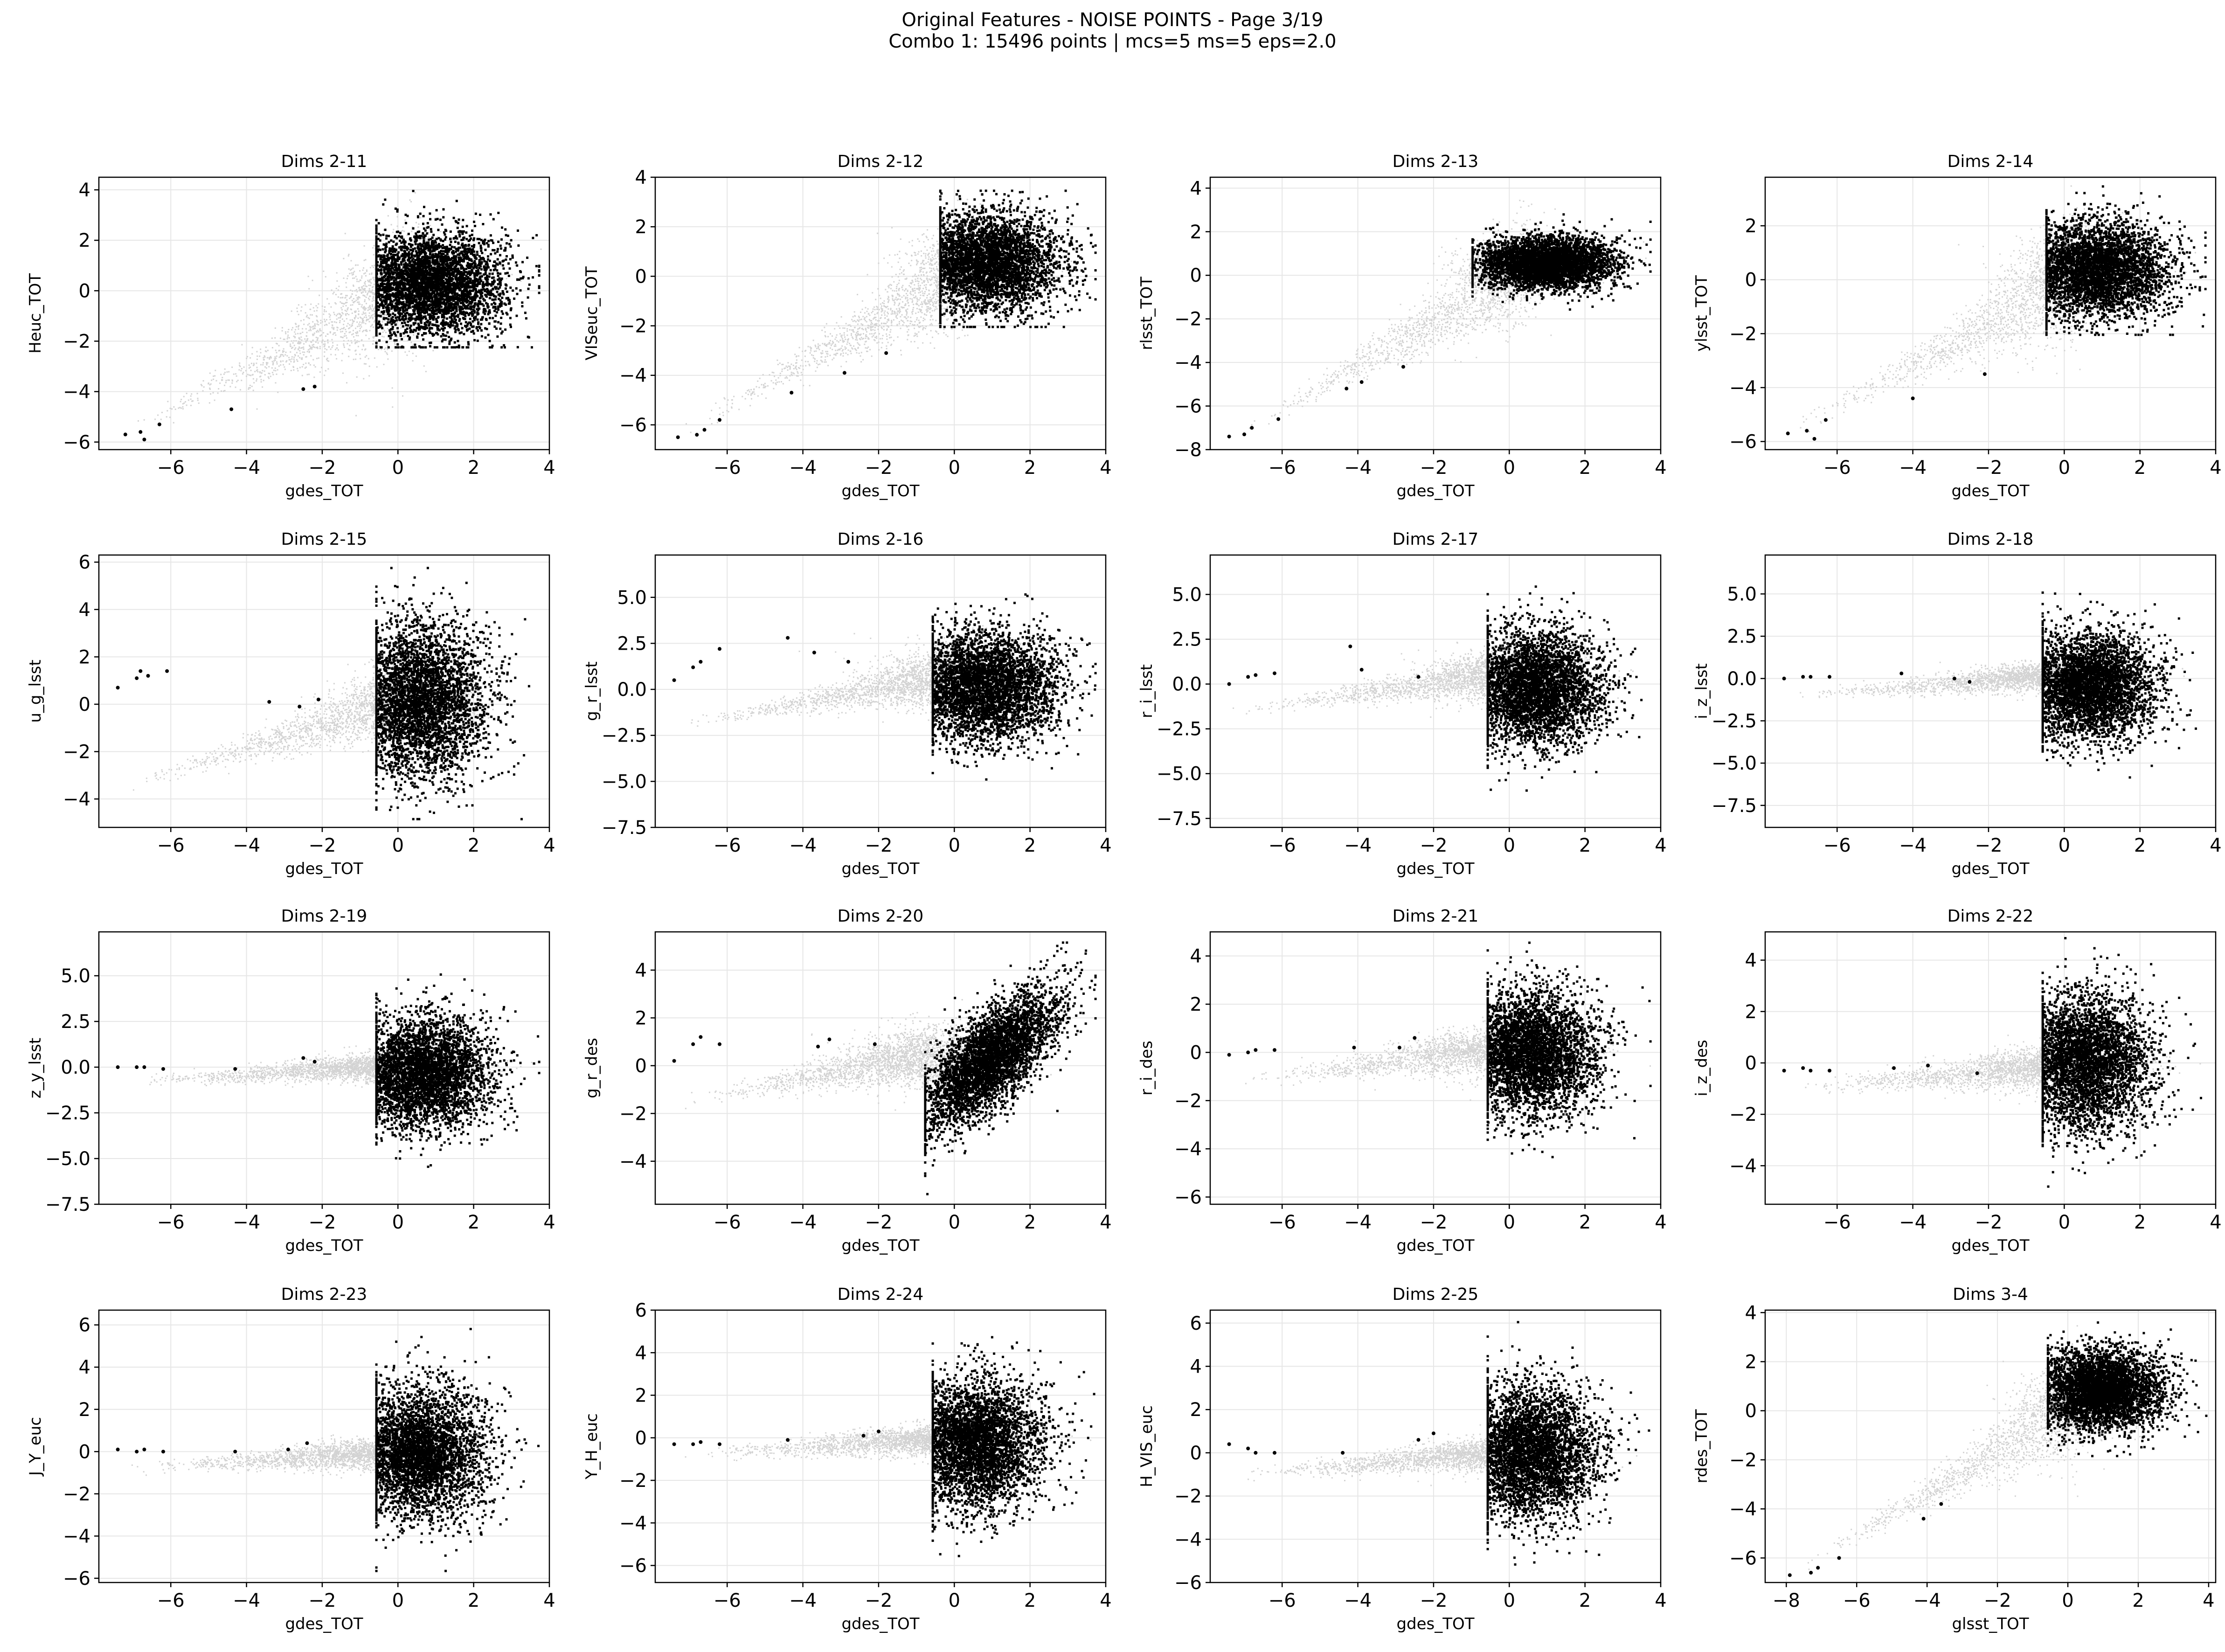  What do you see at coordinates (1743, 388) in the screenshot?
I see `y-tick-label: −4` at bounding box center [1743, 388].